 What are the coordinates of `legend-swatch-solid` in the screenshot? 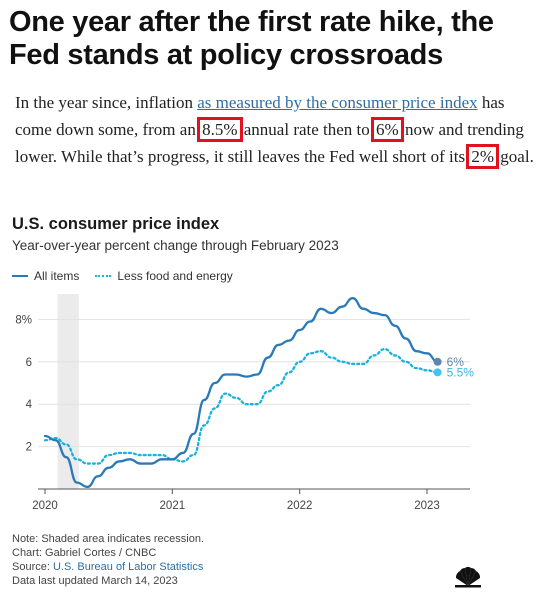 It's located at (20, 276).